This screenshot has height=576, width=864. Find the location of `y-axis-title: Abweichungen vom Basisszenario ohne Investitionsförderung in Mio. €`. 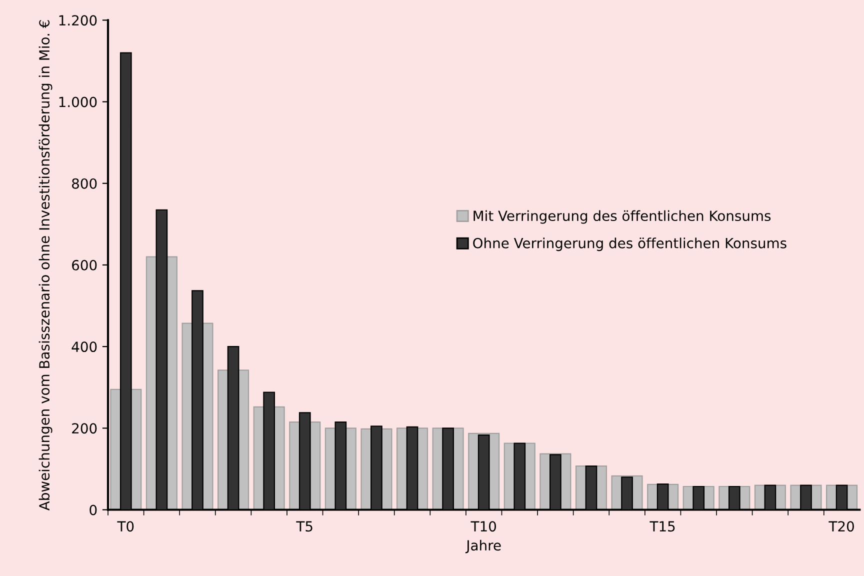

y-axis-title: Abweichungen vom Basisszenario ohne Investitionsförderung in Mio. € is located at coordinates (45, 265).